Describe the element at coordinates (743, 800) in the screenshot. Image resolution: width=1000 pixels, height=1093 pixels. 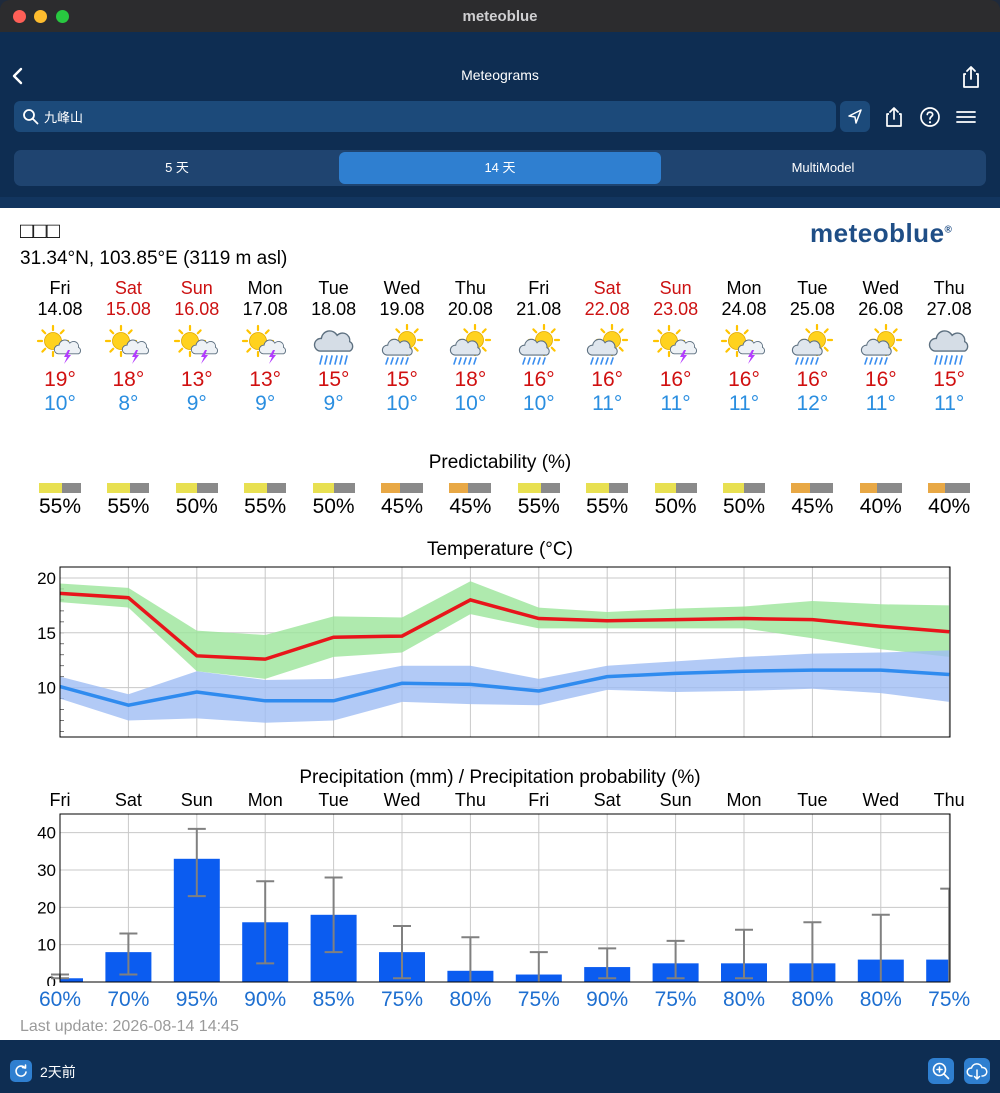
I see `x-tick-label: Mon` at that location.